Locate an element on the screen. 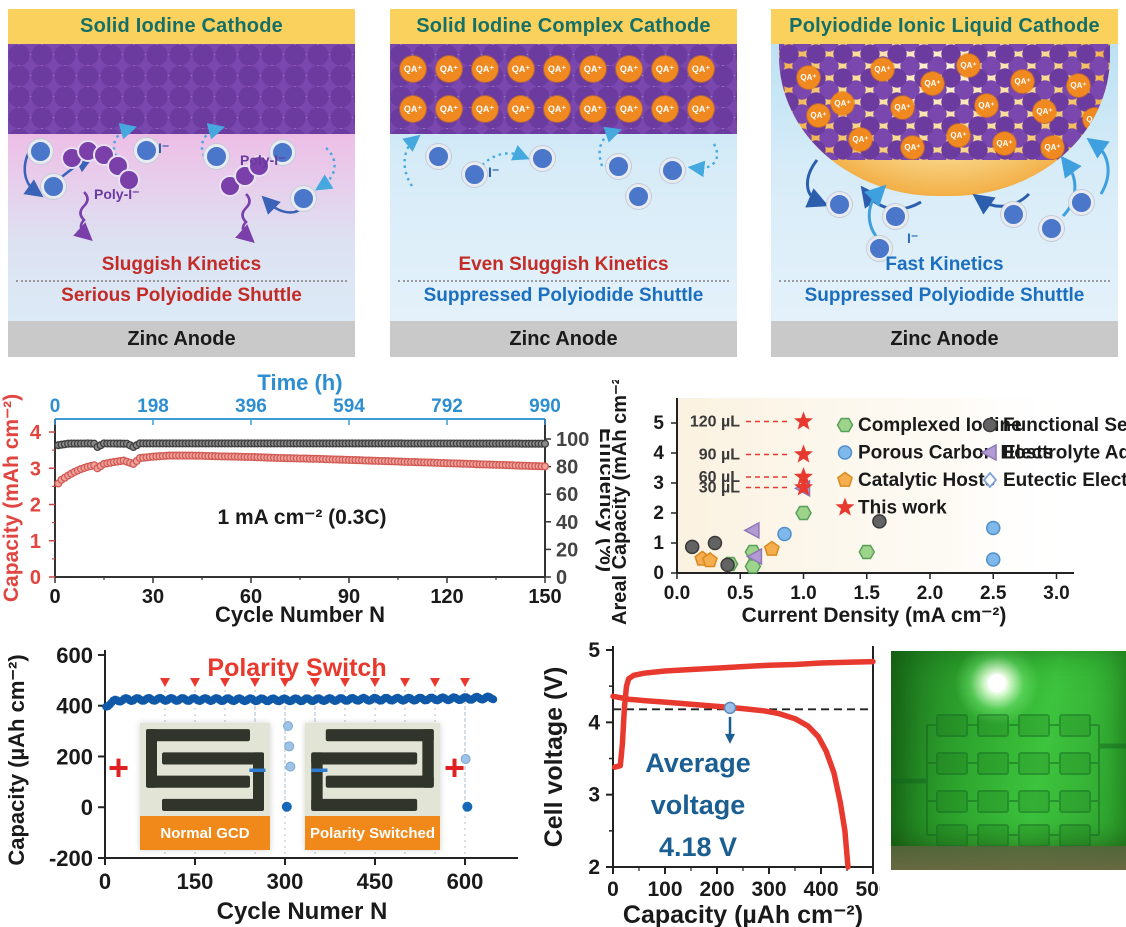  svg-text: 200 is located at coordinates (74, 756).